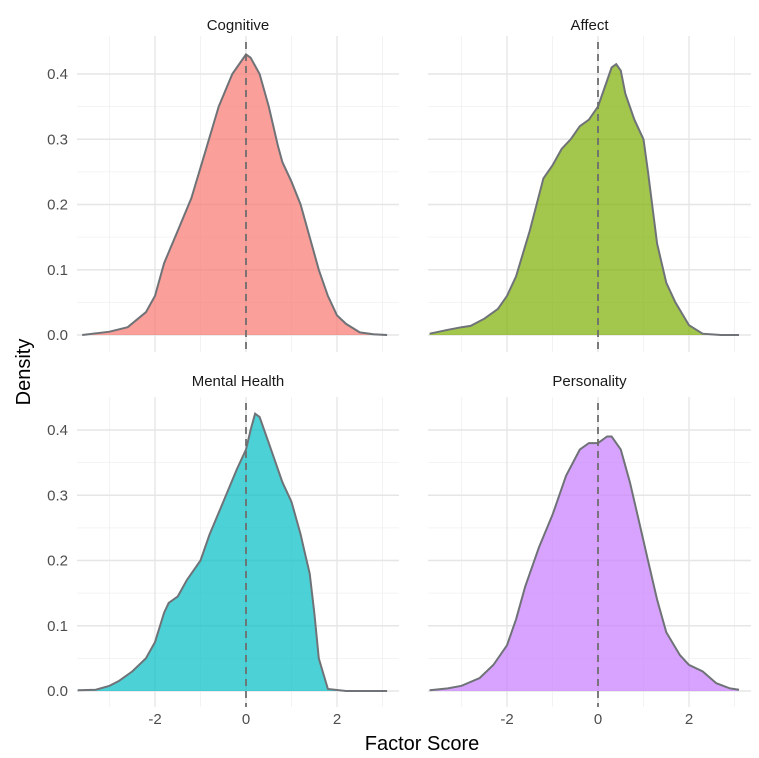 This screenshot has width=759, height=758. What do you see at coordinates (589, 381) in the screenshot?
I see `facet-label: Personality` at bounding box center [589, 381].